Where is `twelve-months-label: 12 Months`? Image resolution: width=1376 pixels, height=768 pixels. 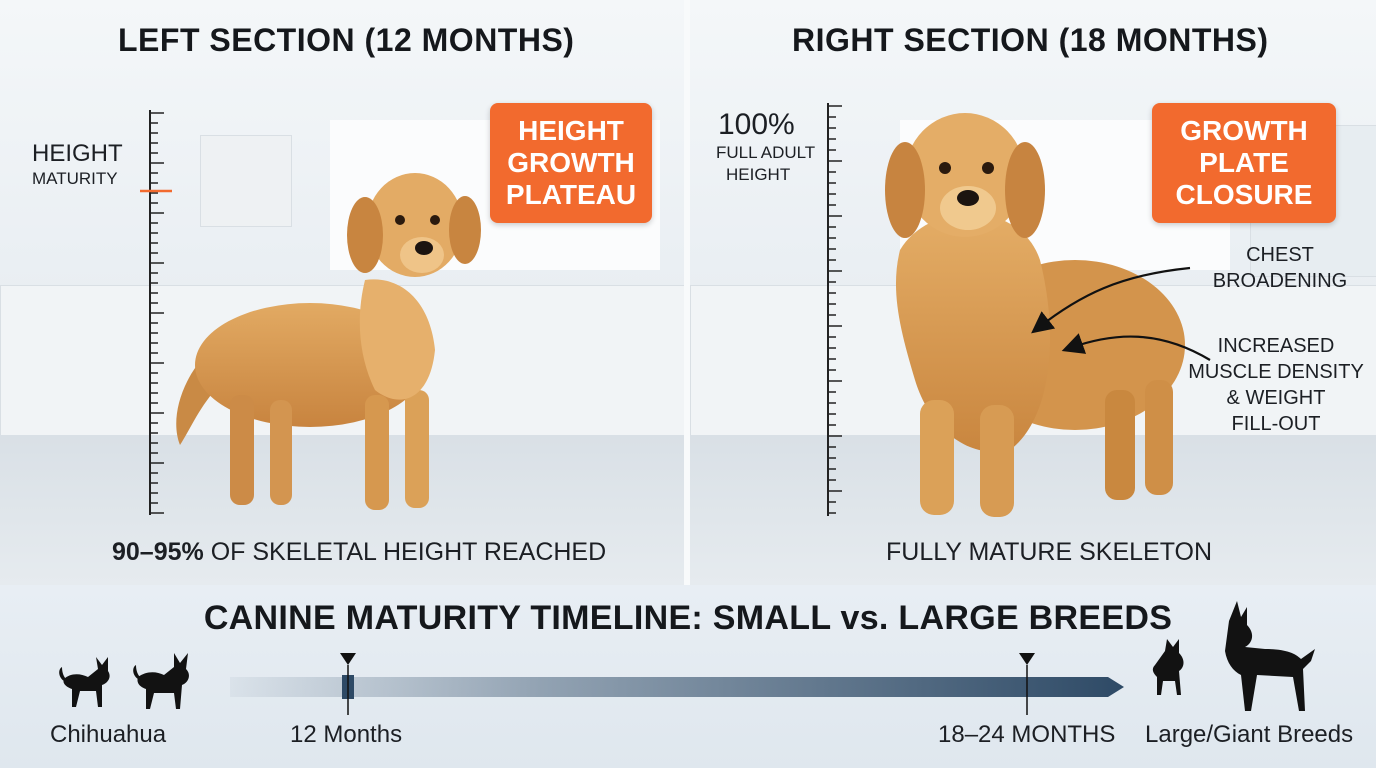 twelve-months-label: 12 Months is located at coordinates (346, 734).